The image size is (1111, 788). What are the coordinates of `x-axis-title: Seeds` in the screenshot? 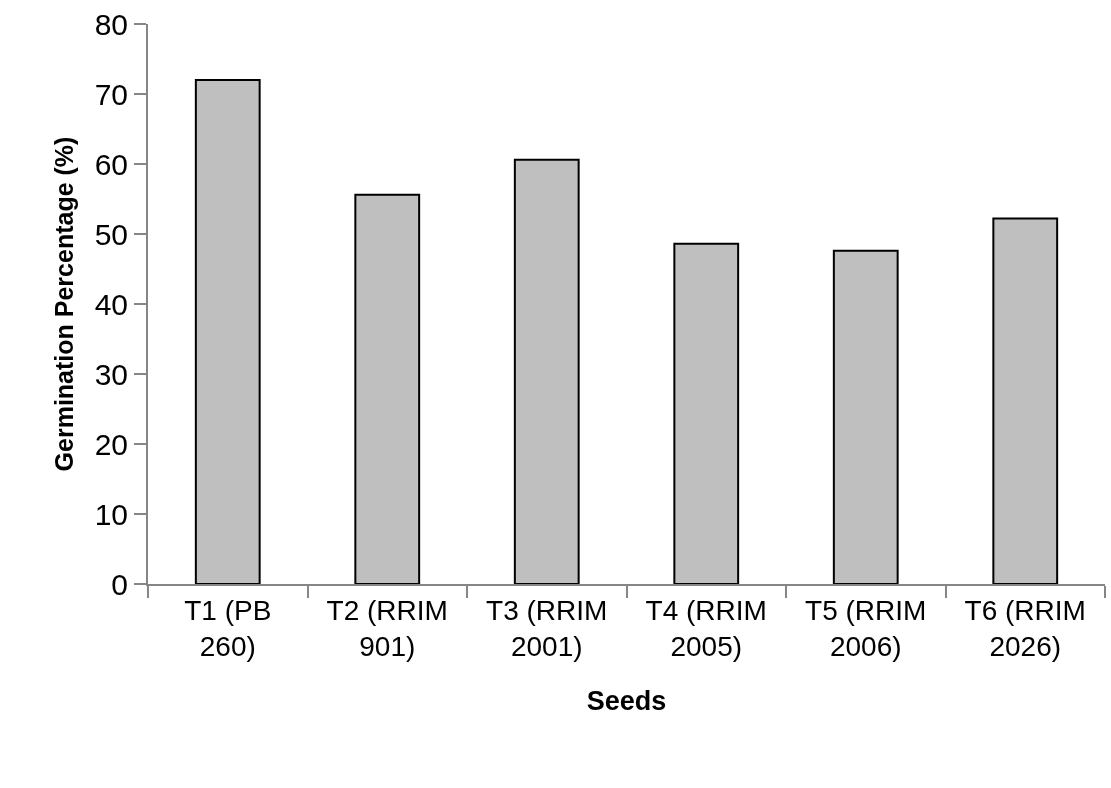 It's located at (626, 700).